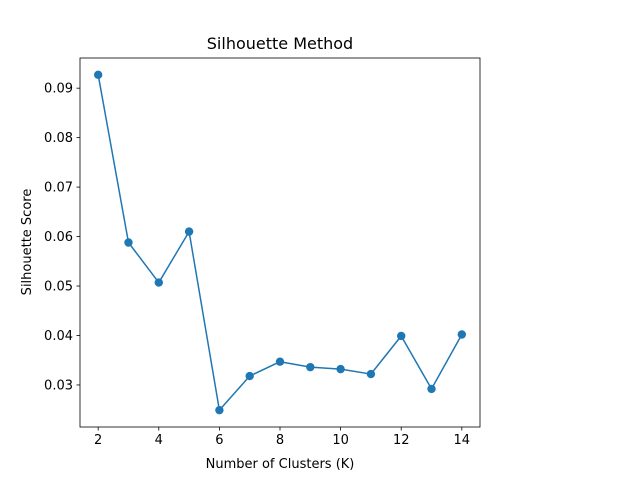 This screenshot has width=640, height=480. What do you see at coordinates (280, 464) in the screenshot?
I see `x-axis-label: Number of Clusters (K)` at bounding box center [280, 464].